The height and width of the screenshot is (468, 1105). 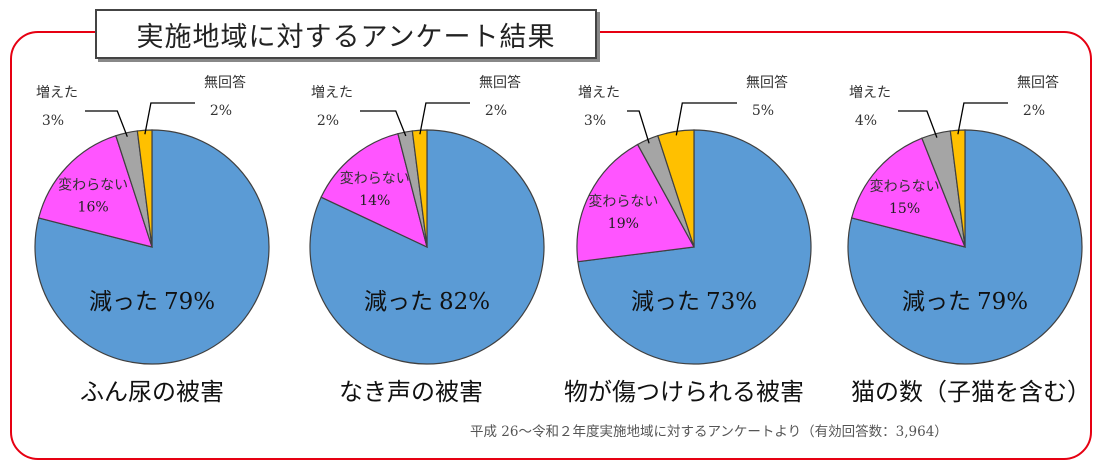 I want to click on label-increased-value: 2%, so click(x=328, y=121).